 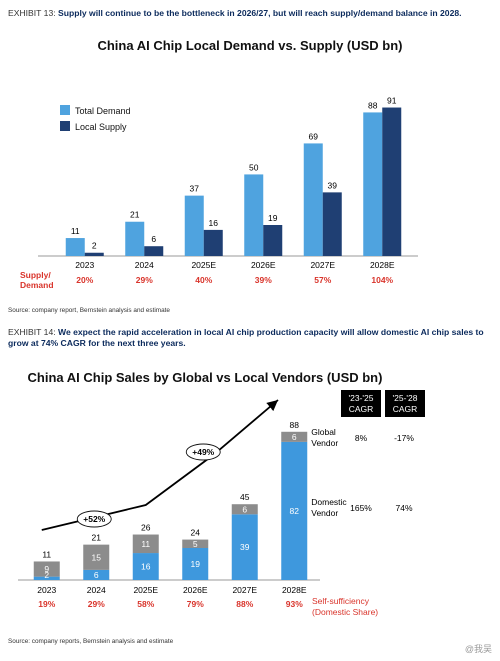 What do you see at coordinates (46, 604) in the screenshot?
I see `self-sufficiency-value: 19%` at bounding box center [46, 604].